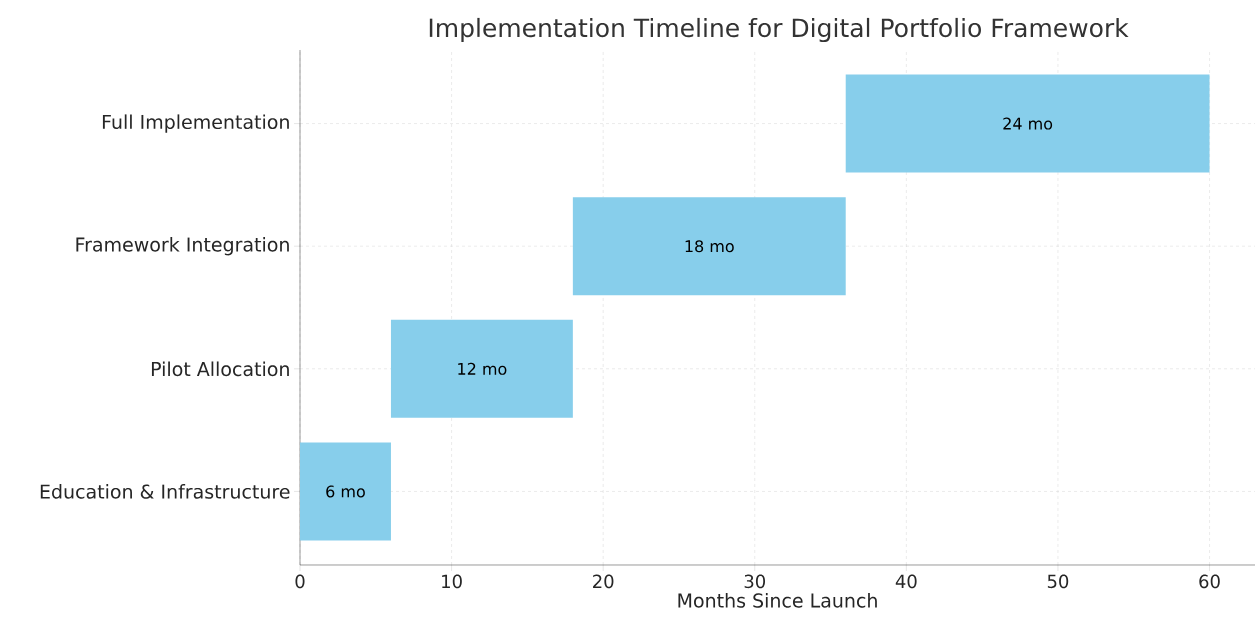  What do you see at coordinates (777, 600) in the screenshot?
I see `x-axis-title: Months Since Launch` at bounding box center [777, 600].